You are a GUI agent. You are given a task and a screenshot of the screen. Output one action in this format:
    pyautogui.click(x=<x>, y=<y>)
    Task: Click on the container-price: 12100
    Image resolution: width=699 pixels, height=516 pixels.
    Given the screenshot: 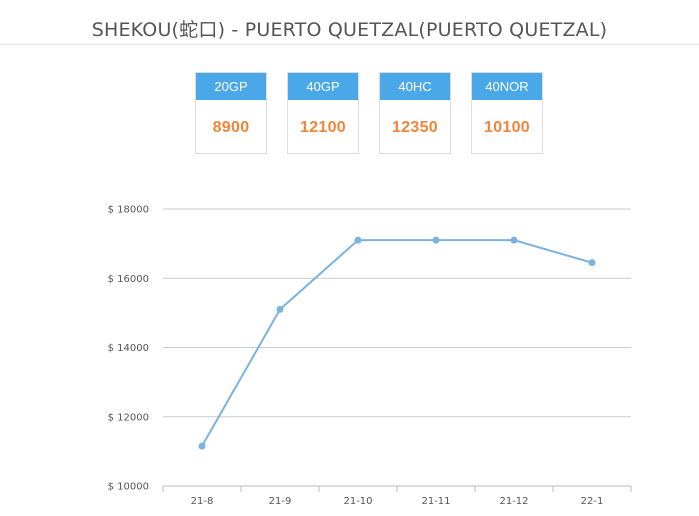 What is the action you would take?
    pyautogui.click(x=323, y=127)
    